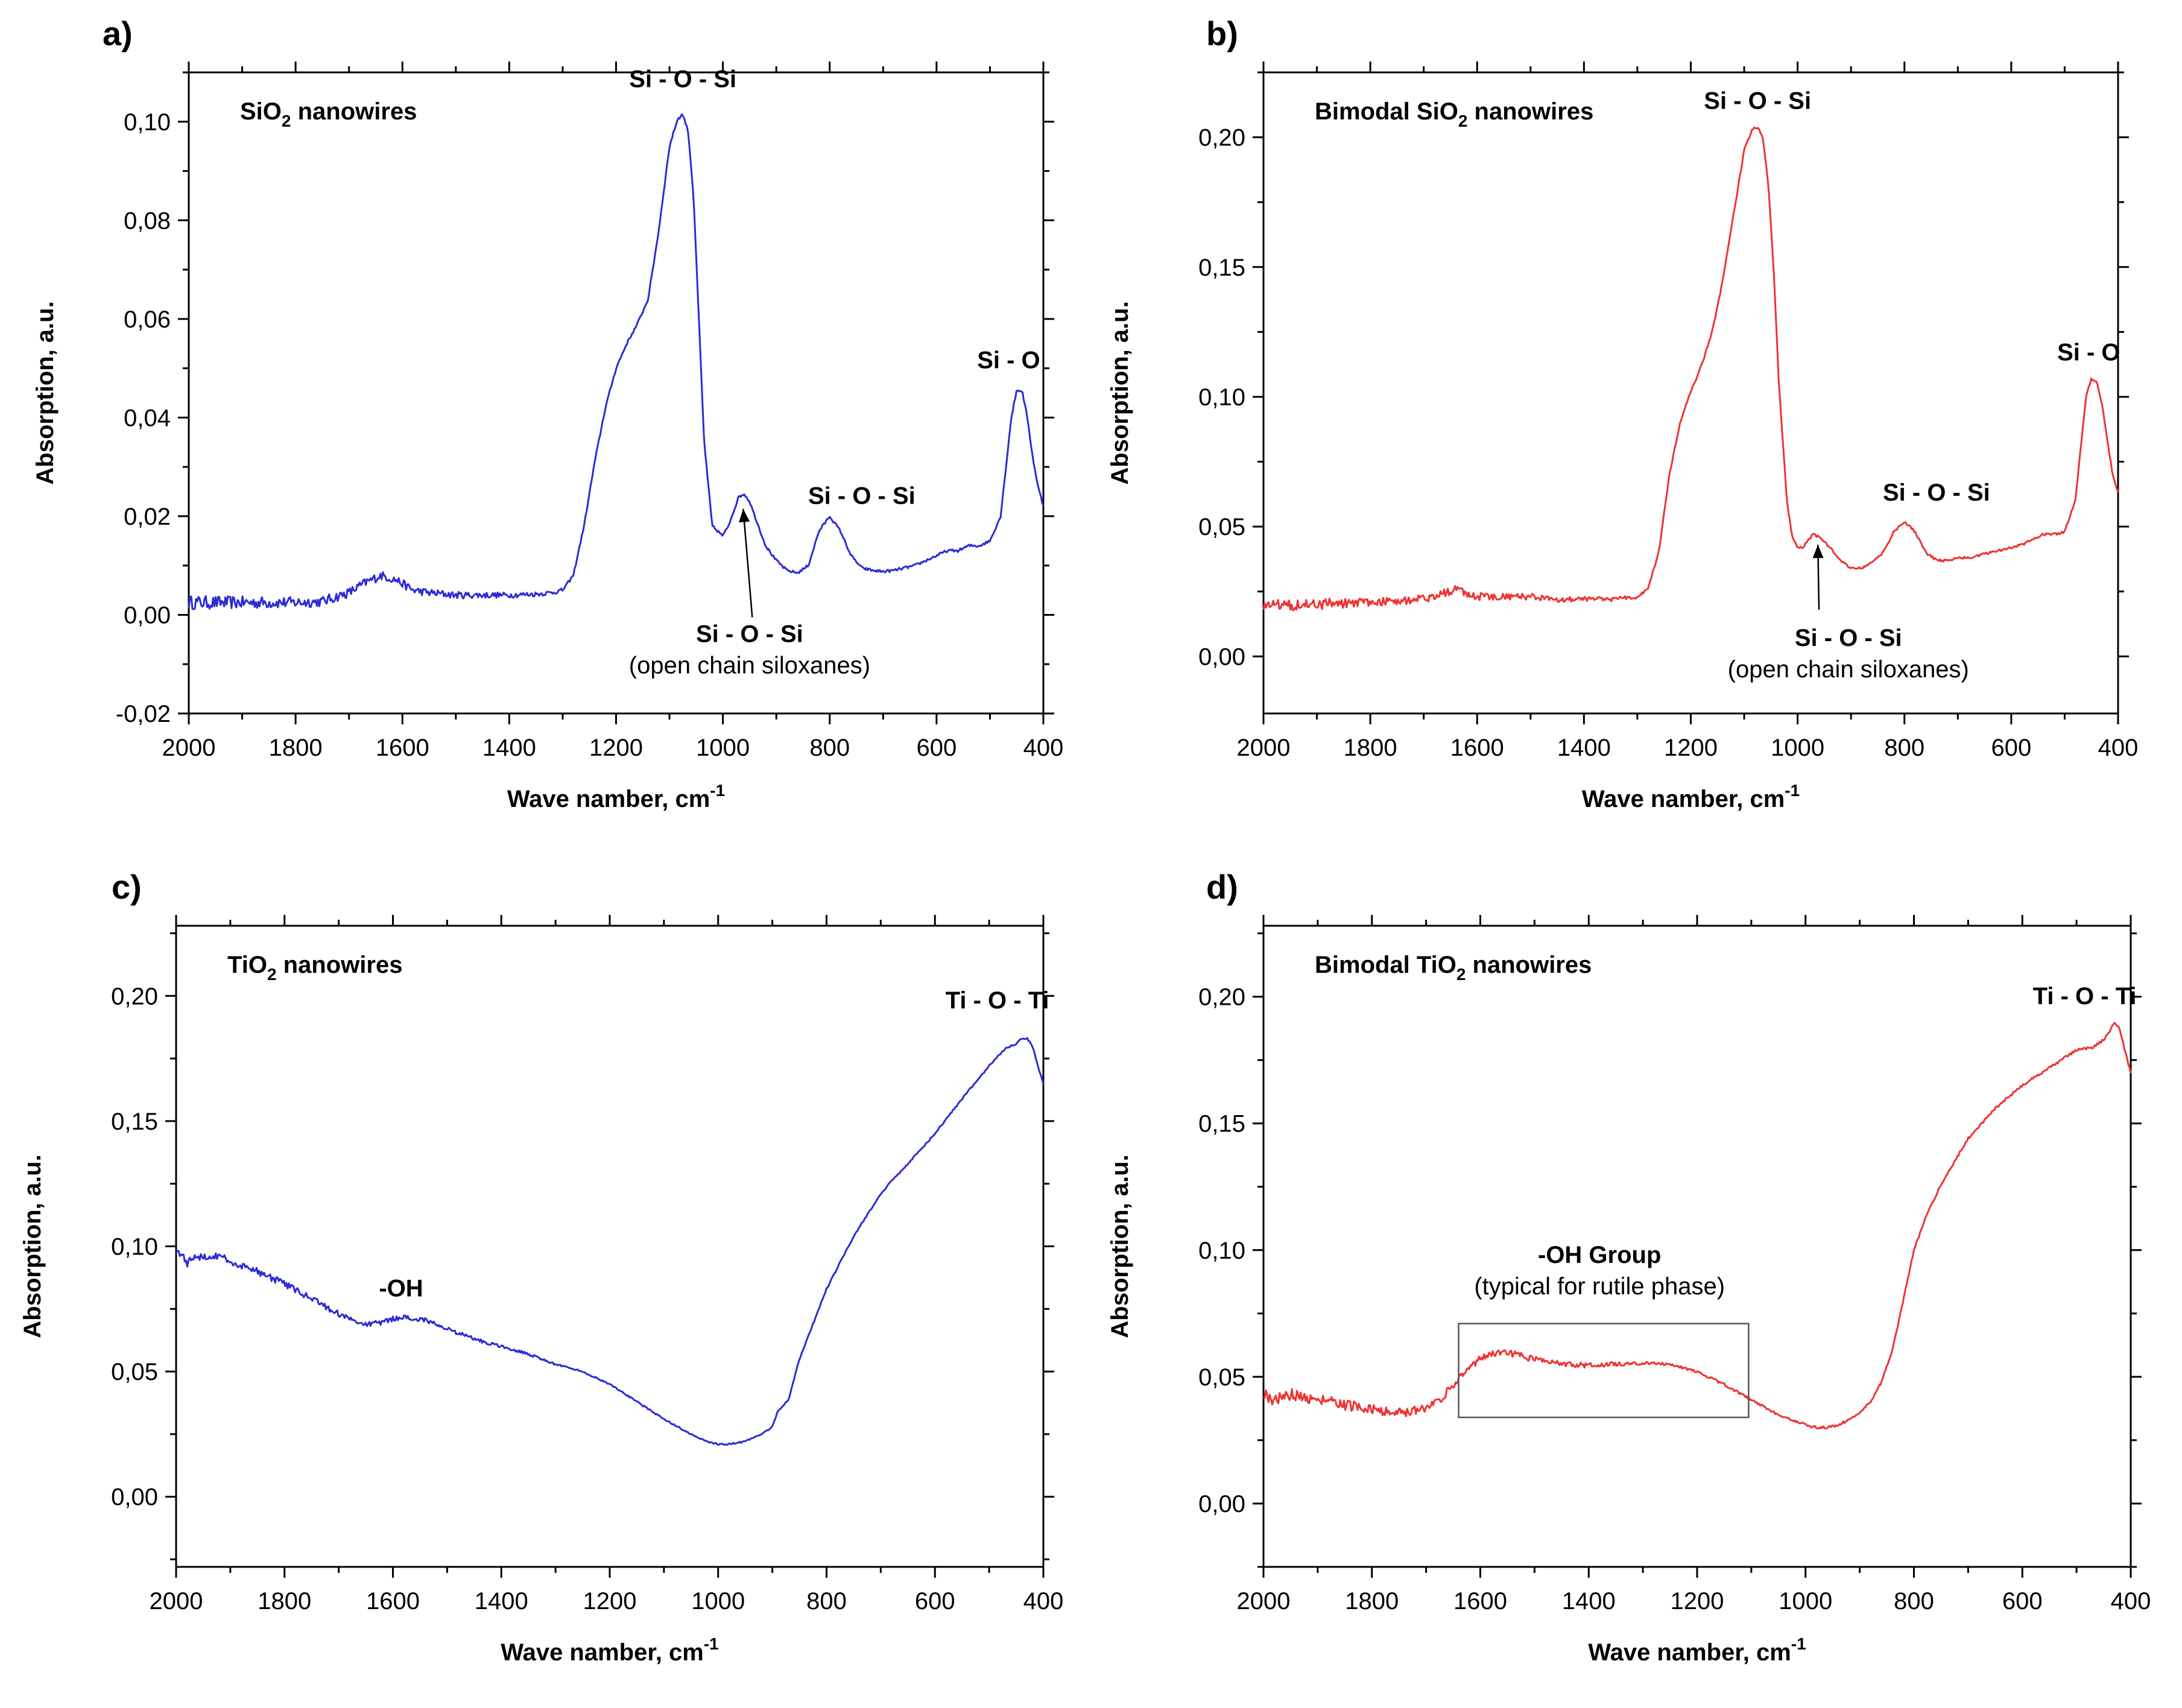 Image resolution: width=2182 pixels, height=1708 pixels. What do you see at coordinates (748, 563) in the screenshot?
I see `annotation-arrow` at bounding box center [748, 563].